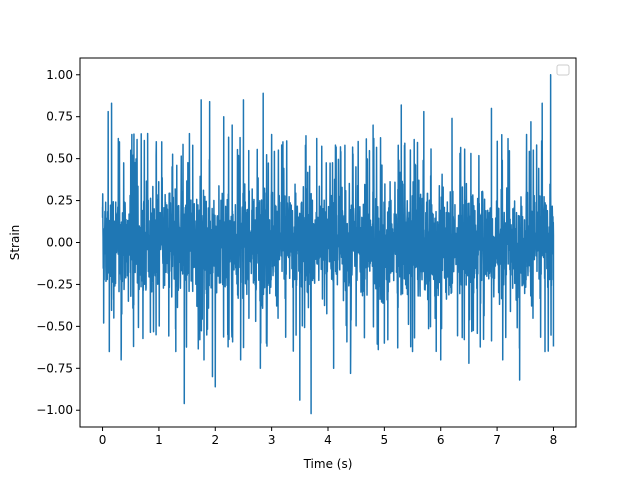 The width and height of the screenshot is (640, 480). Describe the element at coordinates (54, 284) in the screenshot. I see `y-tick-label: −0.25` at that location.